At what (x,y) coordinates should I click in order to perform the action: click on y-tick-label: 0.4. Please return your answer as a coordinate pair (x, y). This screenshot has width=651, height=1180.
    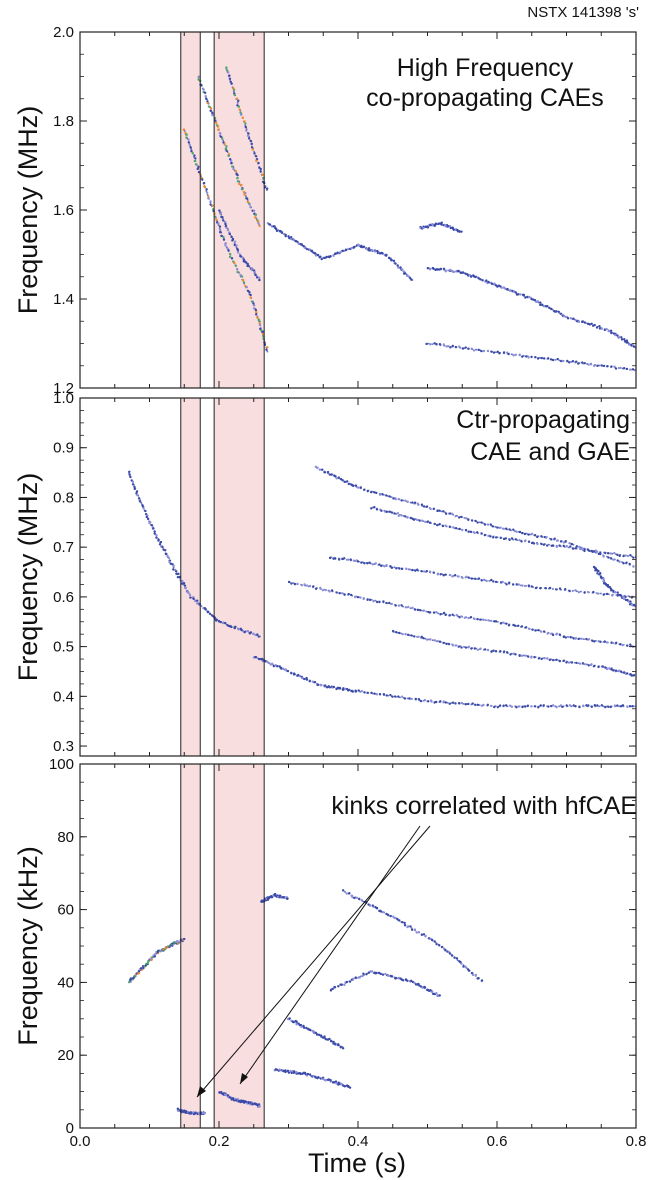
    Looking at the image, I should click on (63, 696).